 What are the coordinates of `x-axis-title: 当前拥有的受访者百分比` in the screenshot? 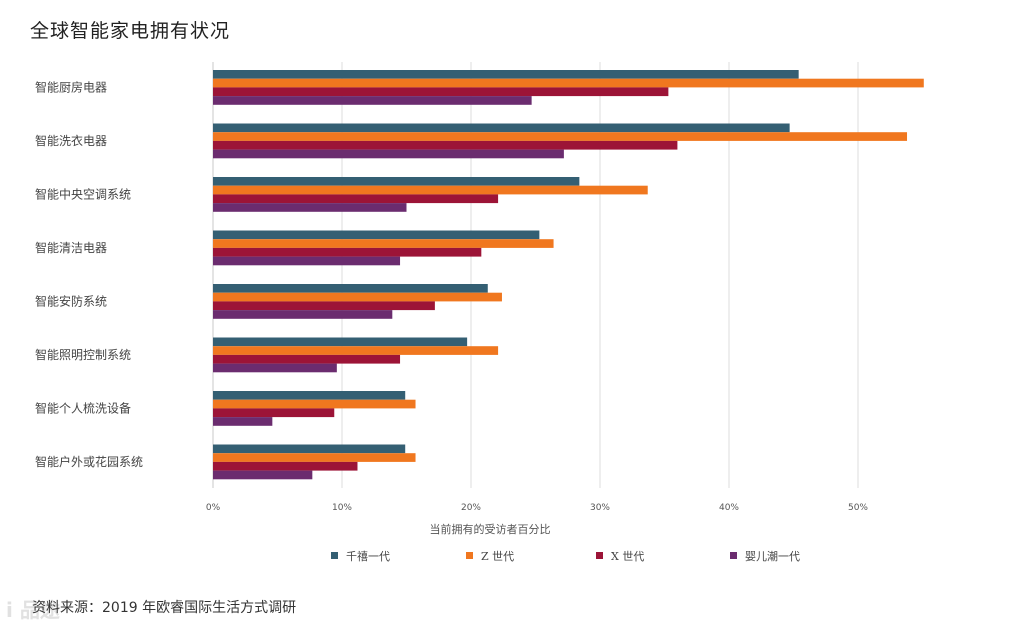 It's located at (490, 529).